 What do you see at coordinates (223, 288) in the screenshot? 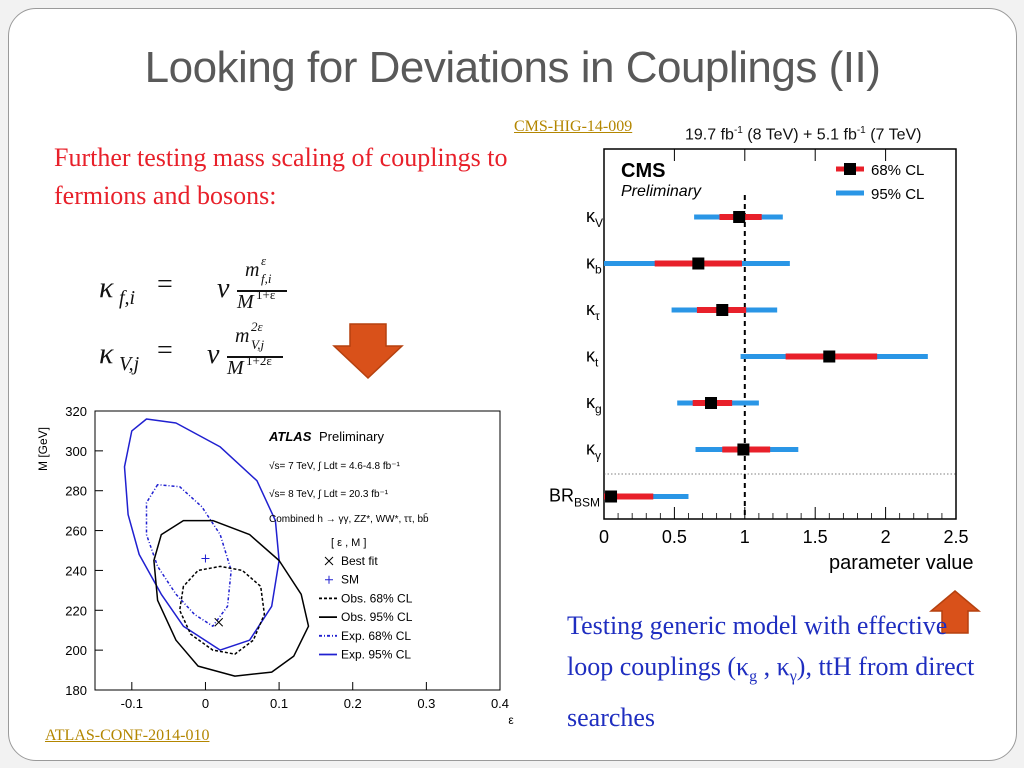
I see `eq-kf-v: v` at bounding box center [223, 288].